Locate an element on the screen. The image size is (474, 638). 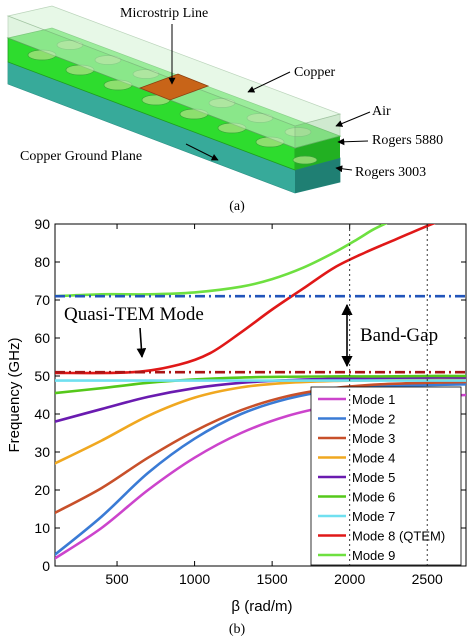
x-tick-label: 2000 is located at coordinates (349, 579).